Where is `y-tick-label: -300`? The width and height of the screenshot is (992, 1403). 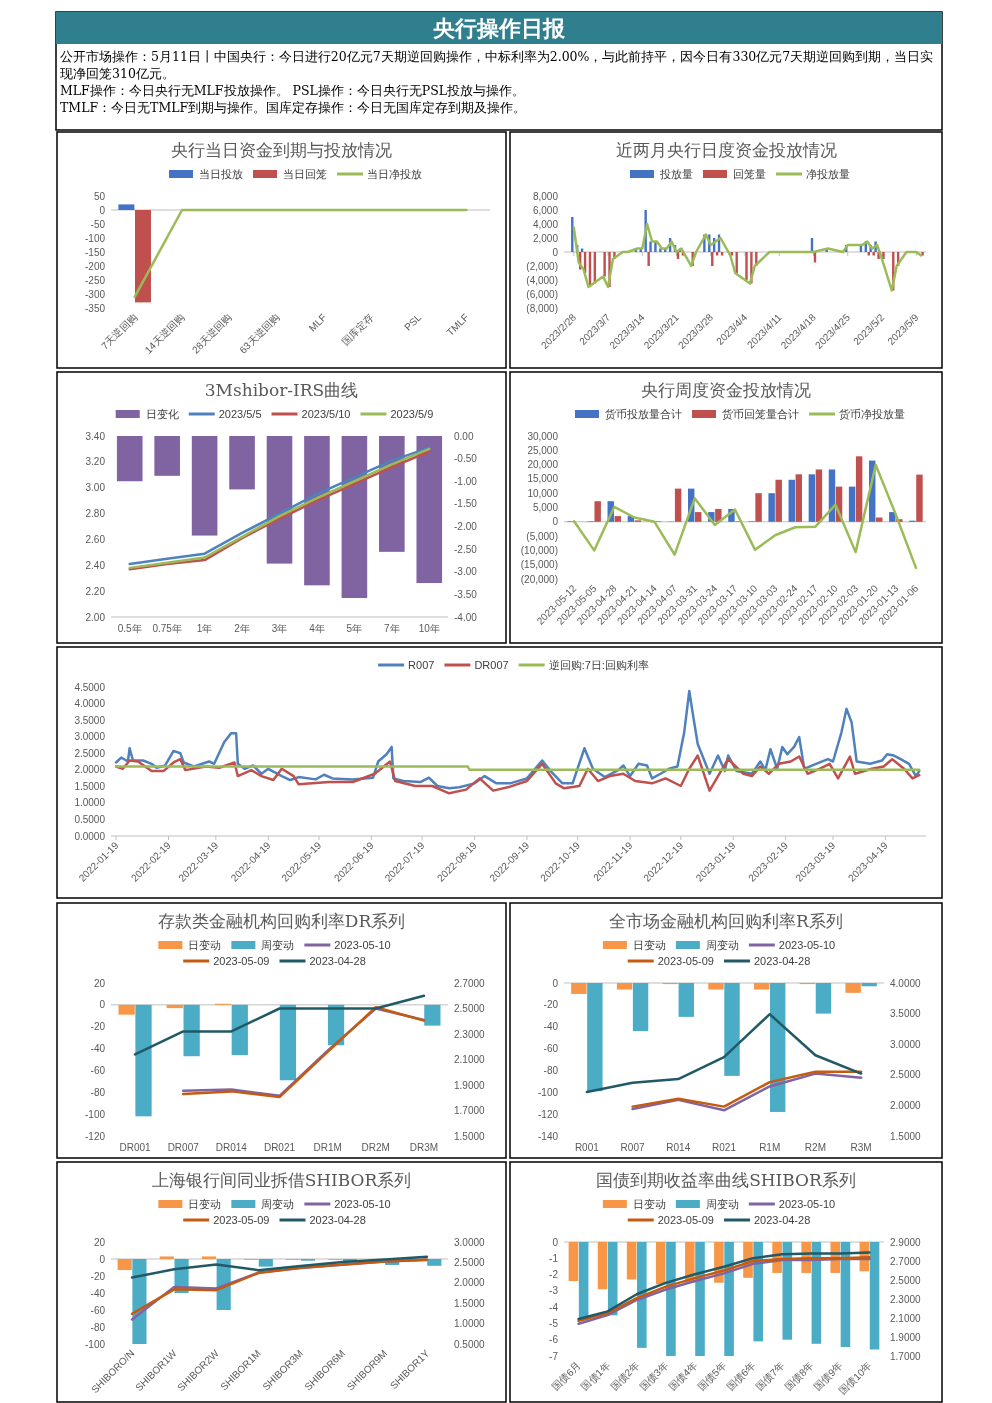
y-tick-label: -300 is located at coordinates (95, 294).